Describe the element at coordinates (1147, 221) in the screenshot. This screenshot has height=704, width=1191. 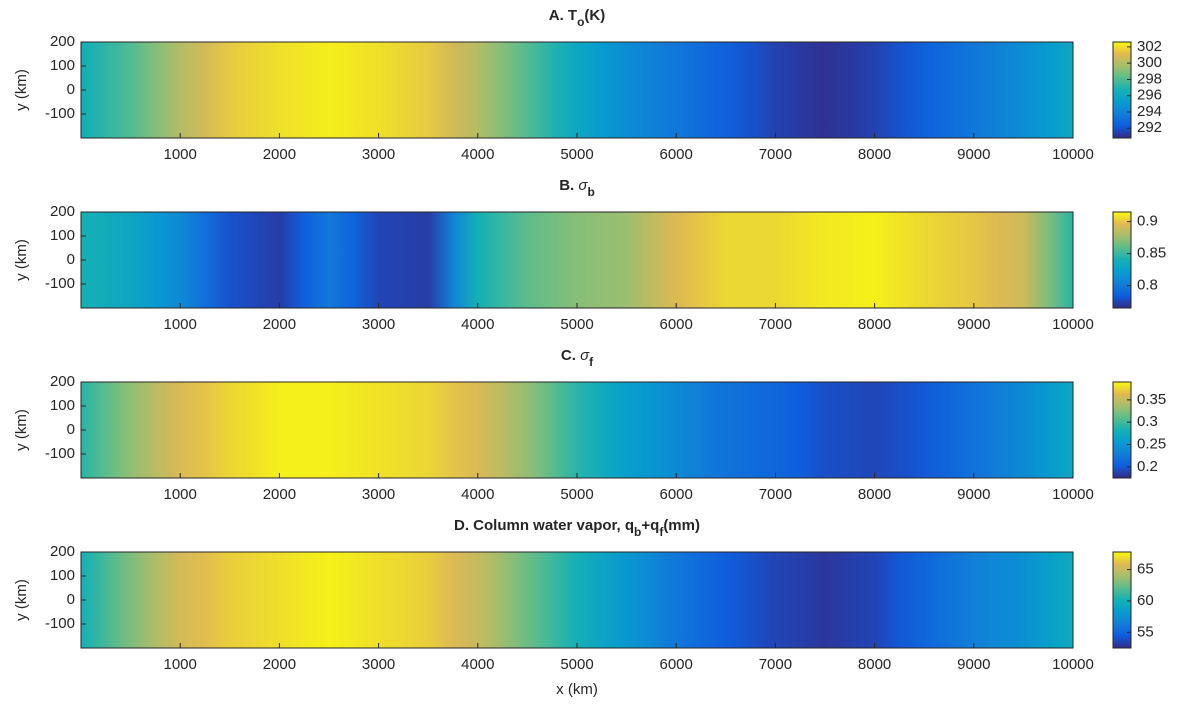
I see `colorbar-tick-label: 0.9` at that location.